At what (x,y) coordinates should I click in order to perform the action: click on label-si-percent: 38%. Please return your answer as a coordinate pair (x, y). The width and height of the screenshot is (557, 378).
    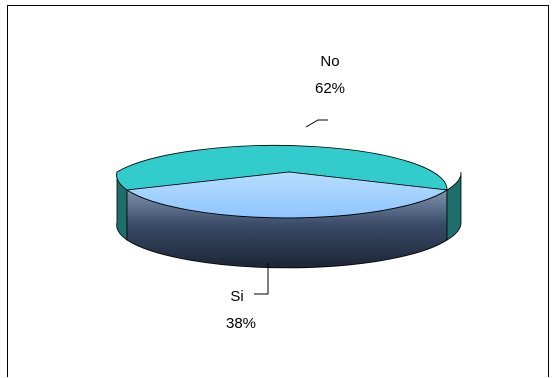
    Looking at the image, I should click on (241, 323).